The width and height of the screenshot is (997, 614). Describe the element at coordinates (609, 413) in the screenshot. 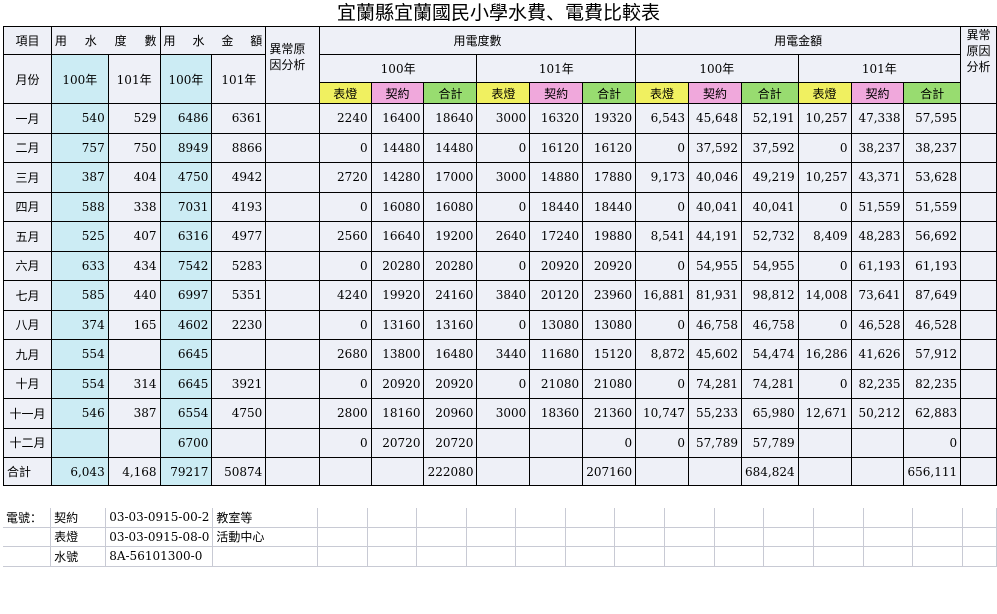

I see `eu101-cell: 21360` at that location.